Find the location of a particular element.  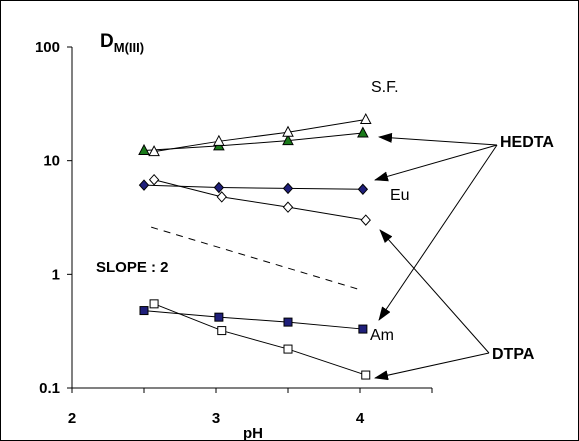

x-tick-label: 3 is located at coordinates (216, 418).